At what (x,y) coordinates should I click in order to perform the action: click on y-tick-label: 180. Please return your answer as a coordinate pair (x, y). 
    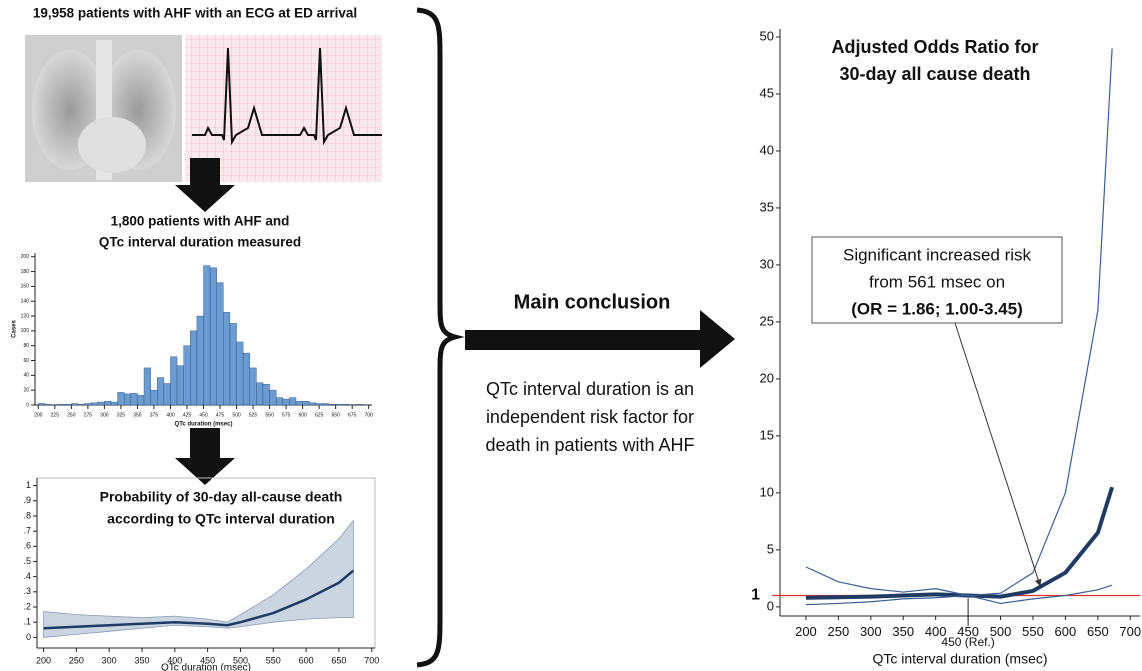
    Looking at the image, I should click on (25, 272).